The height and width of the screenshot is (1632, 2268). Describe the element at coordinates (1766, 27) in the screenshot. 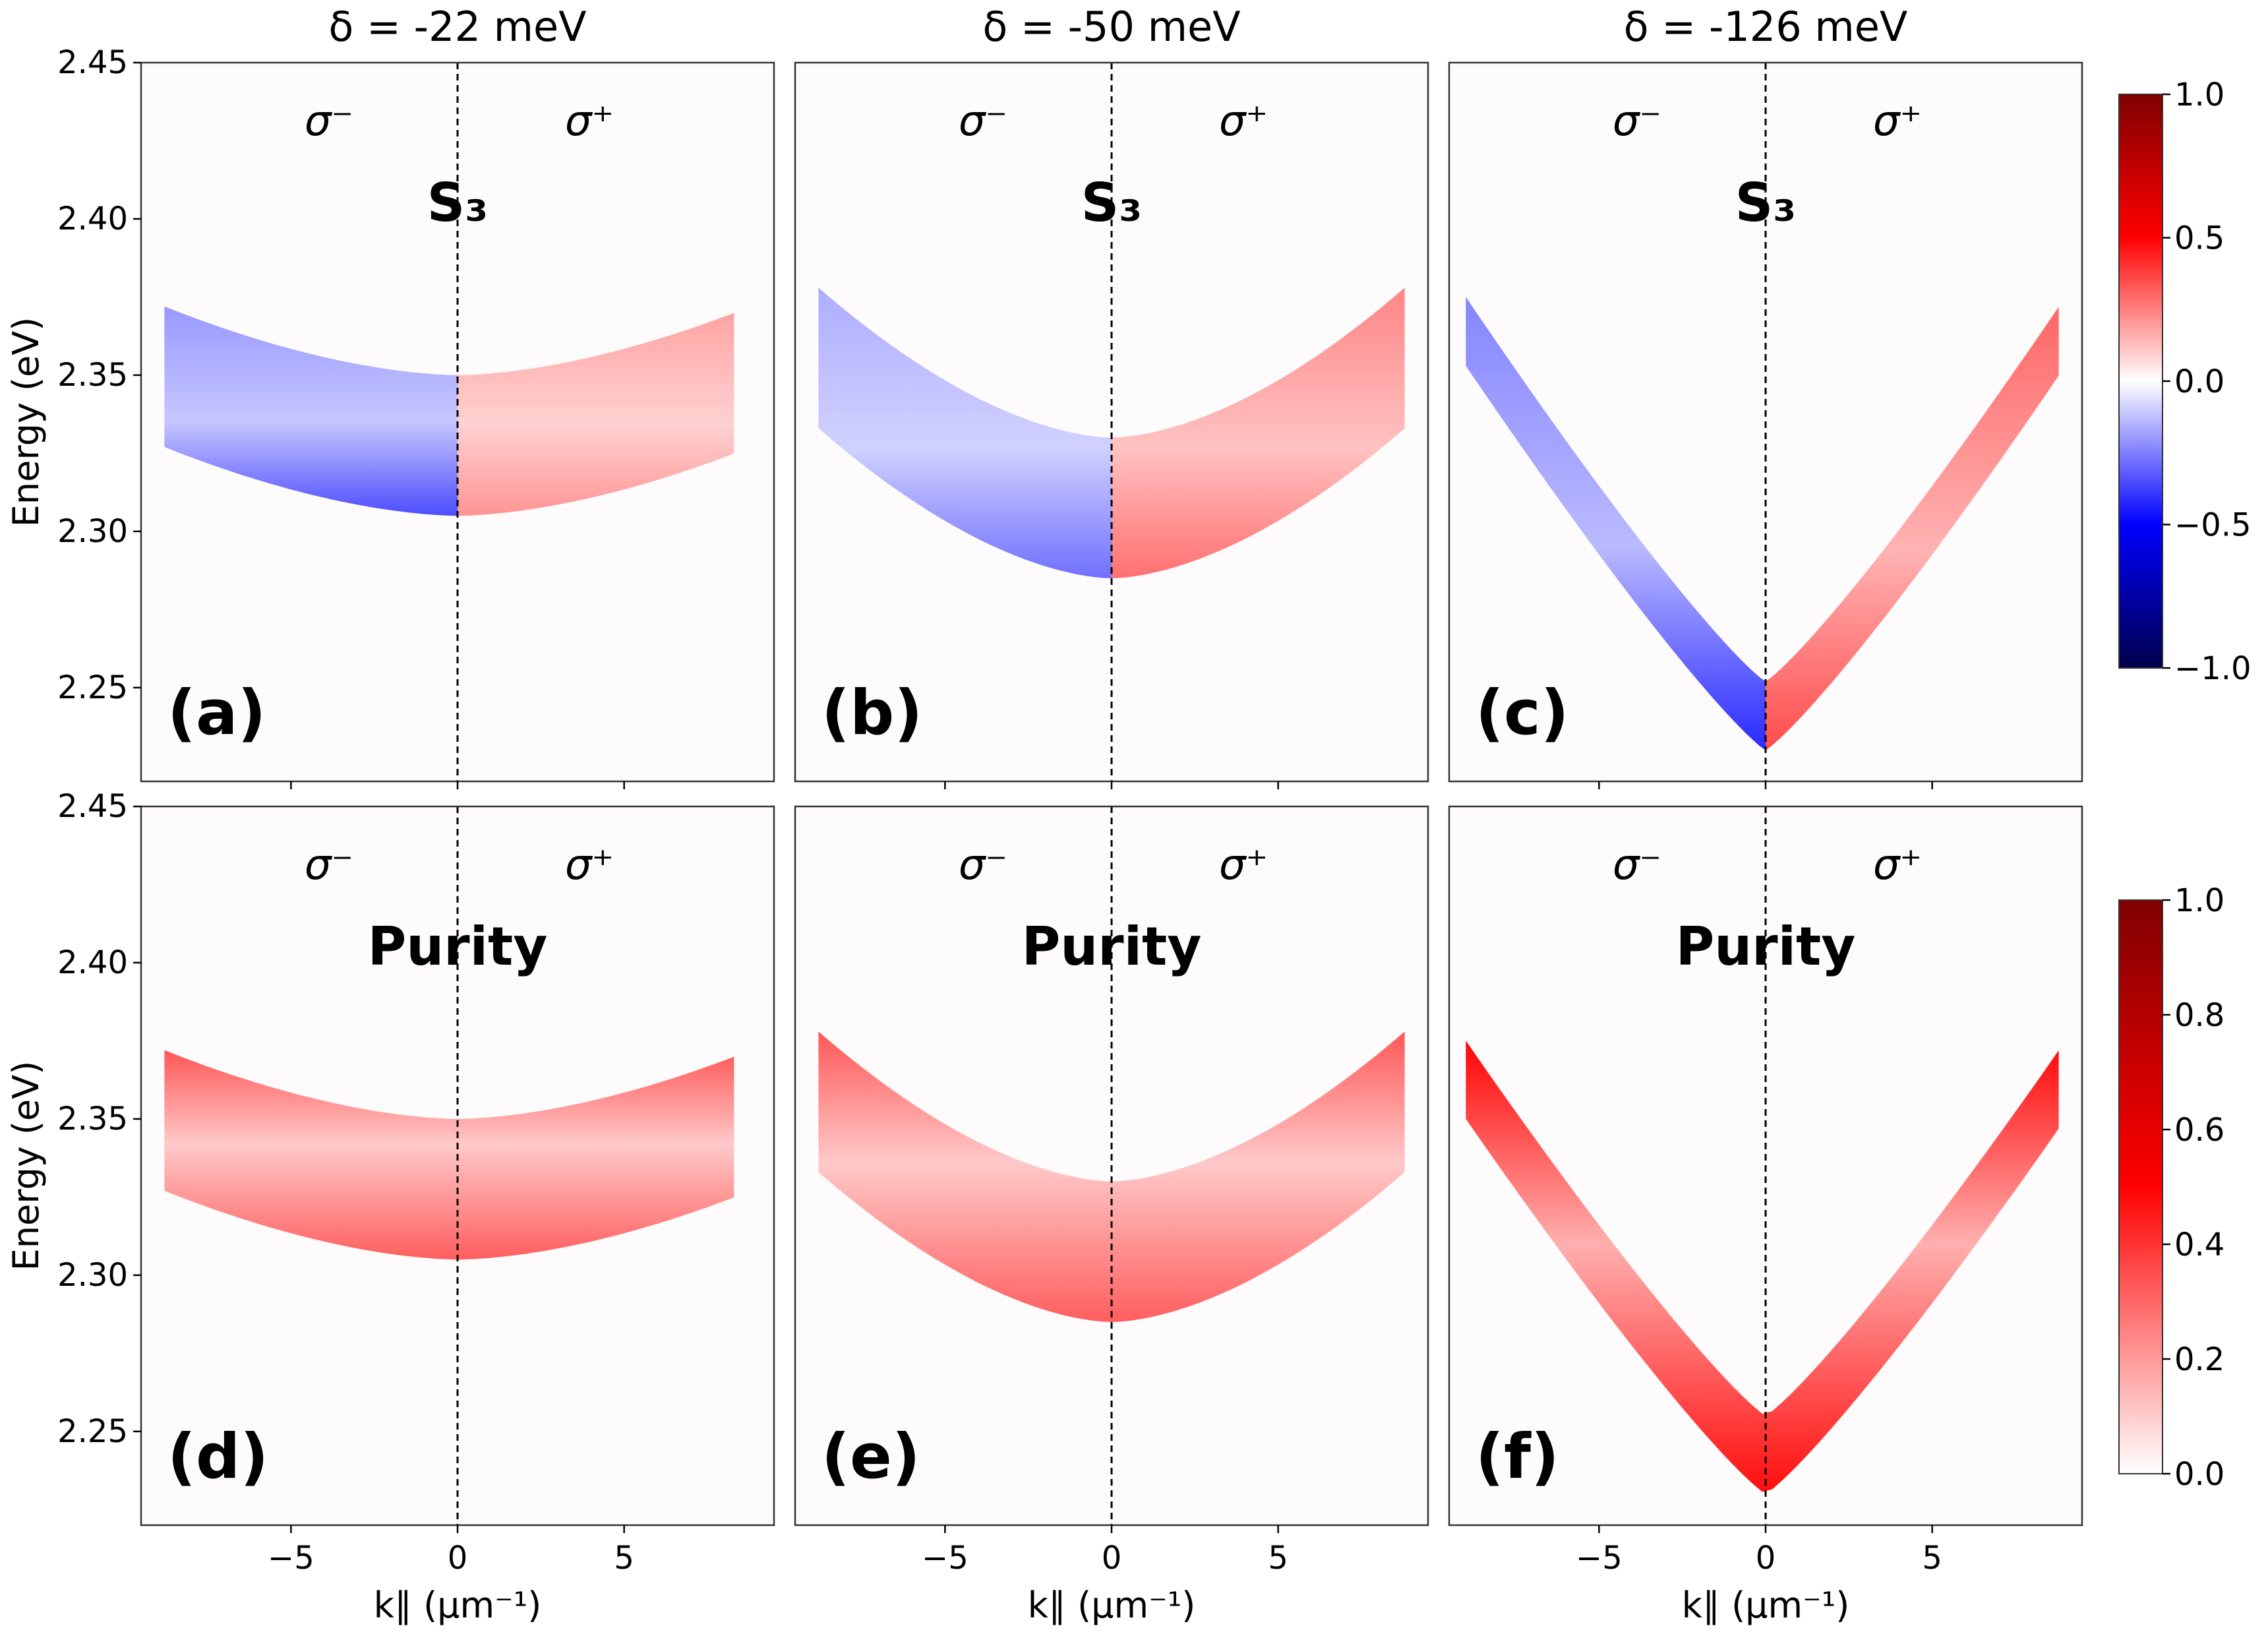

I see `column-title: δ = -126 meV` at that location.